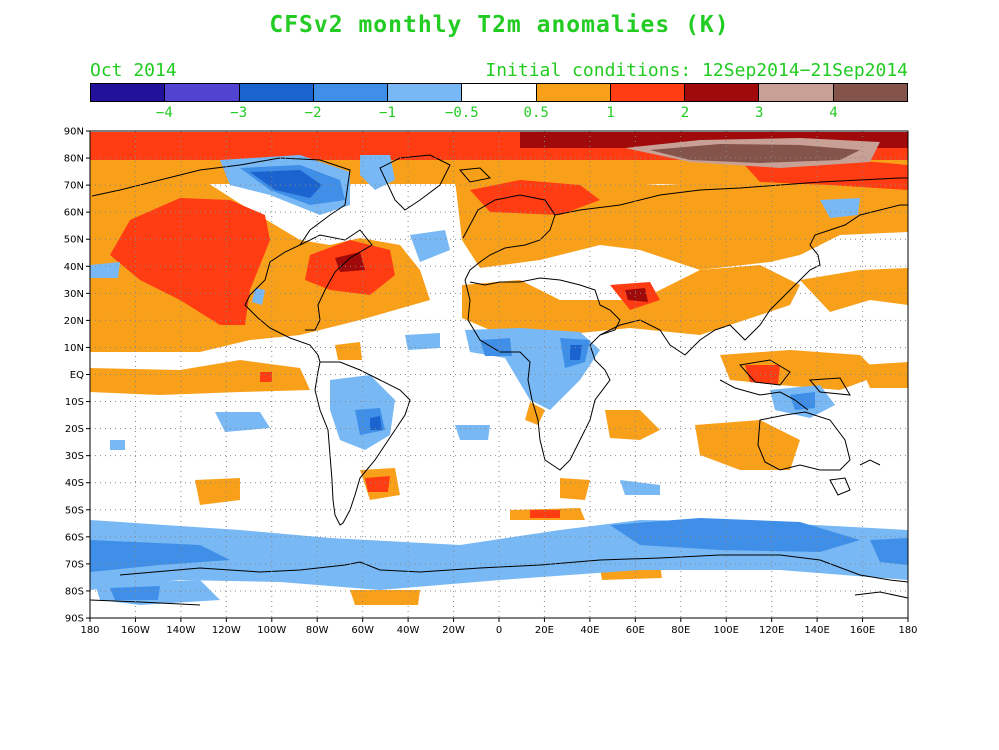  Describe the element at coordinates (317, 630) in the screenshot. I see `lon-label: 80W` at that location.